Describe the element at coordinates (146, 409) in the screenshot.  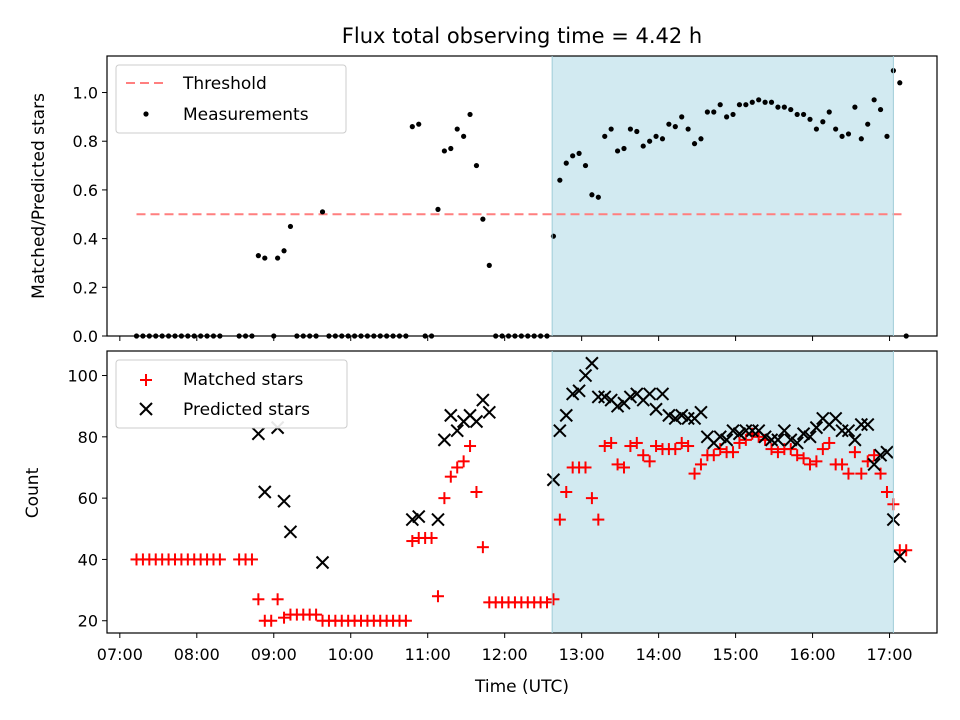
I see `predicted-stars-legend-swatch` at that location.